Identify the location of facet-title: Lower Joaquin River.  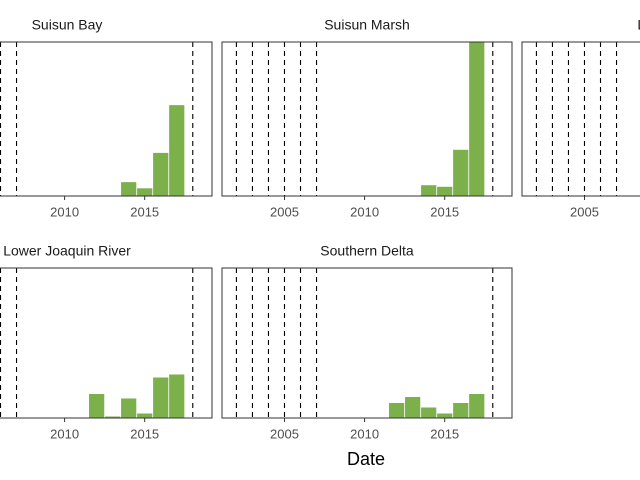
(67, 251).